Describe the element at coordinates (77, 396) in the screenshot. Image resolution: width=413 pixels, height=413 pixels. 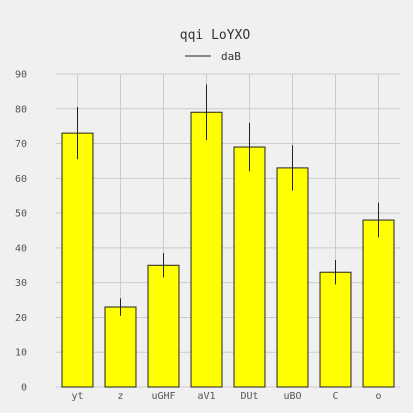
I see `x-tick-label: yt` at that location.